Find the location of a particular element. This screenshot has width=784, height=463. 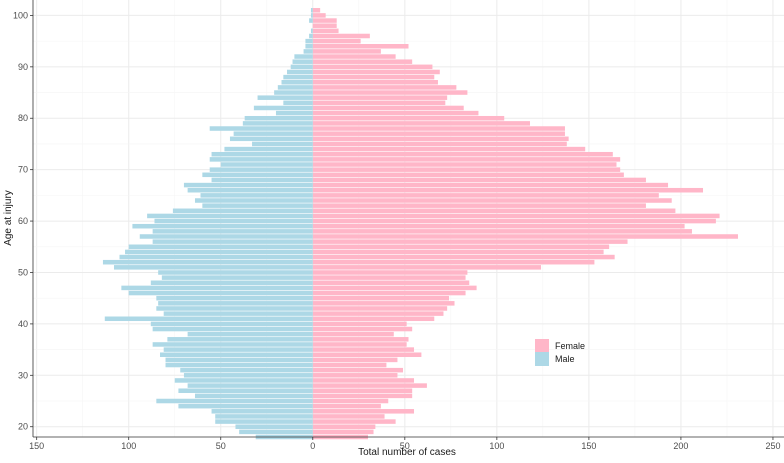

x-axis: 150 100 50 0 50 100 150 200 250 is located at coordinates (406, 443).